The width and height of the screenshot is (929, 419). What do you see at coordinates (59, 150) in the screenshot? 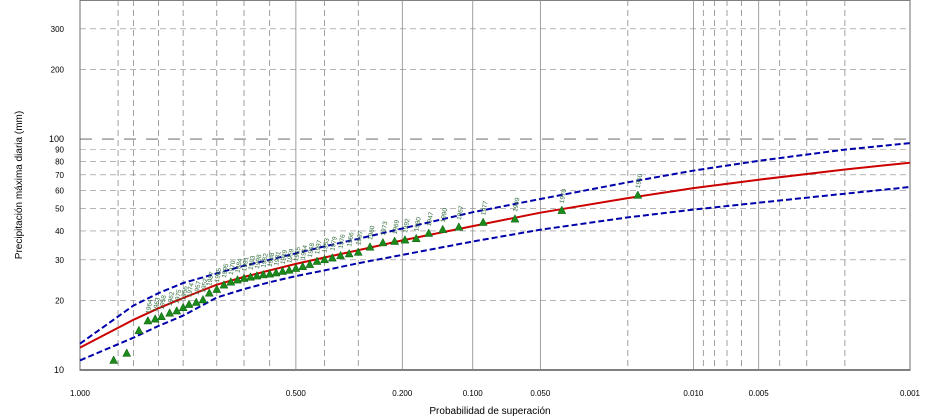
I see `y-tick-label: 90` at bounding box center [59, 150].